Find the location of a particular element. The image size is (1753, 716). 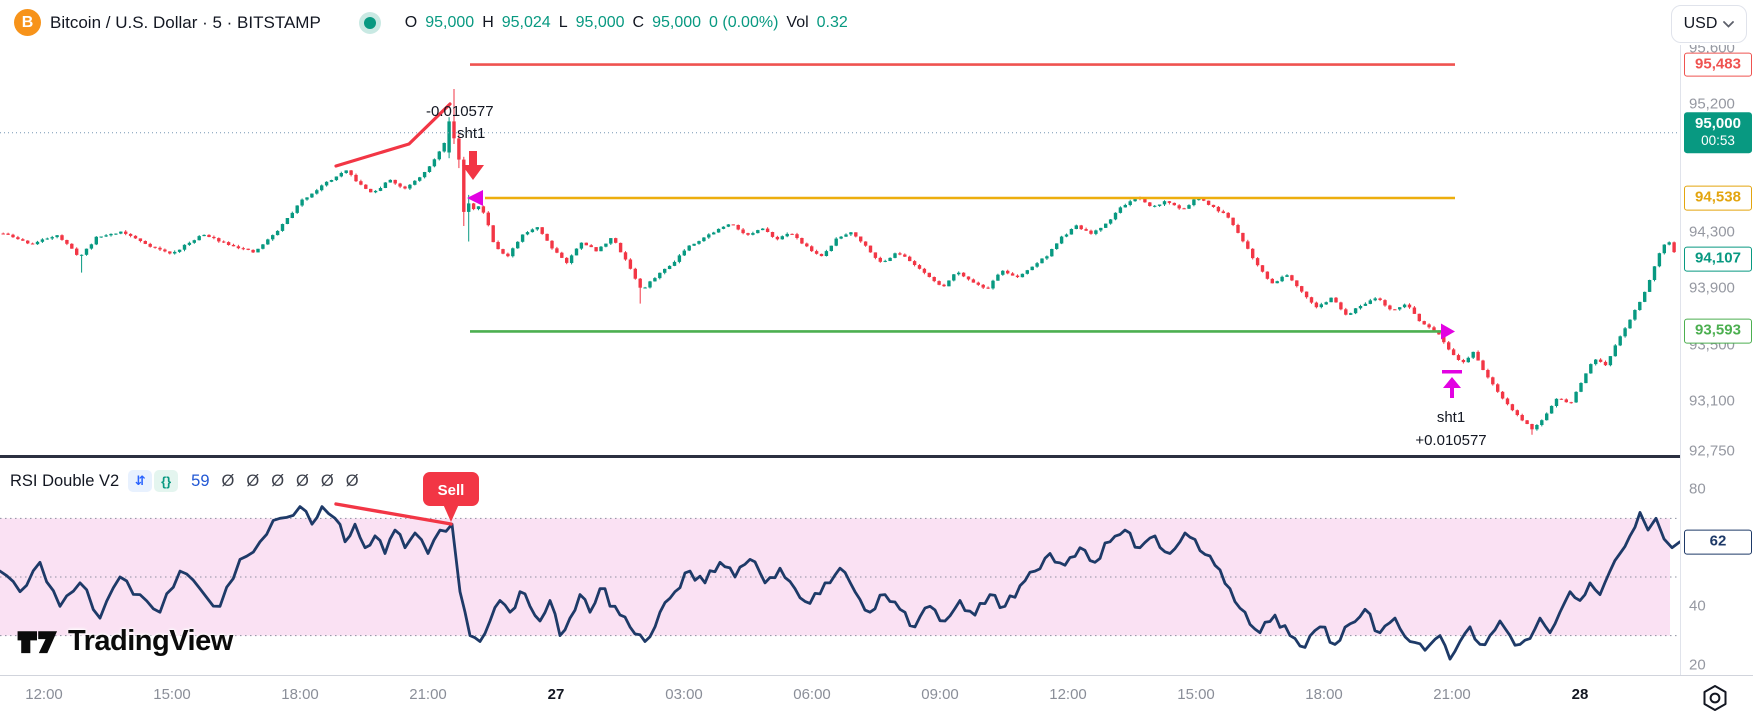

ohlc-segment: C is located at coordinates (638, 22).